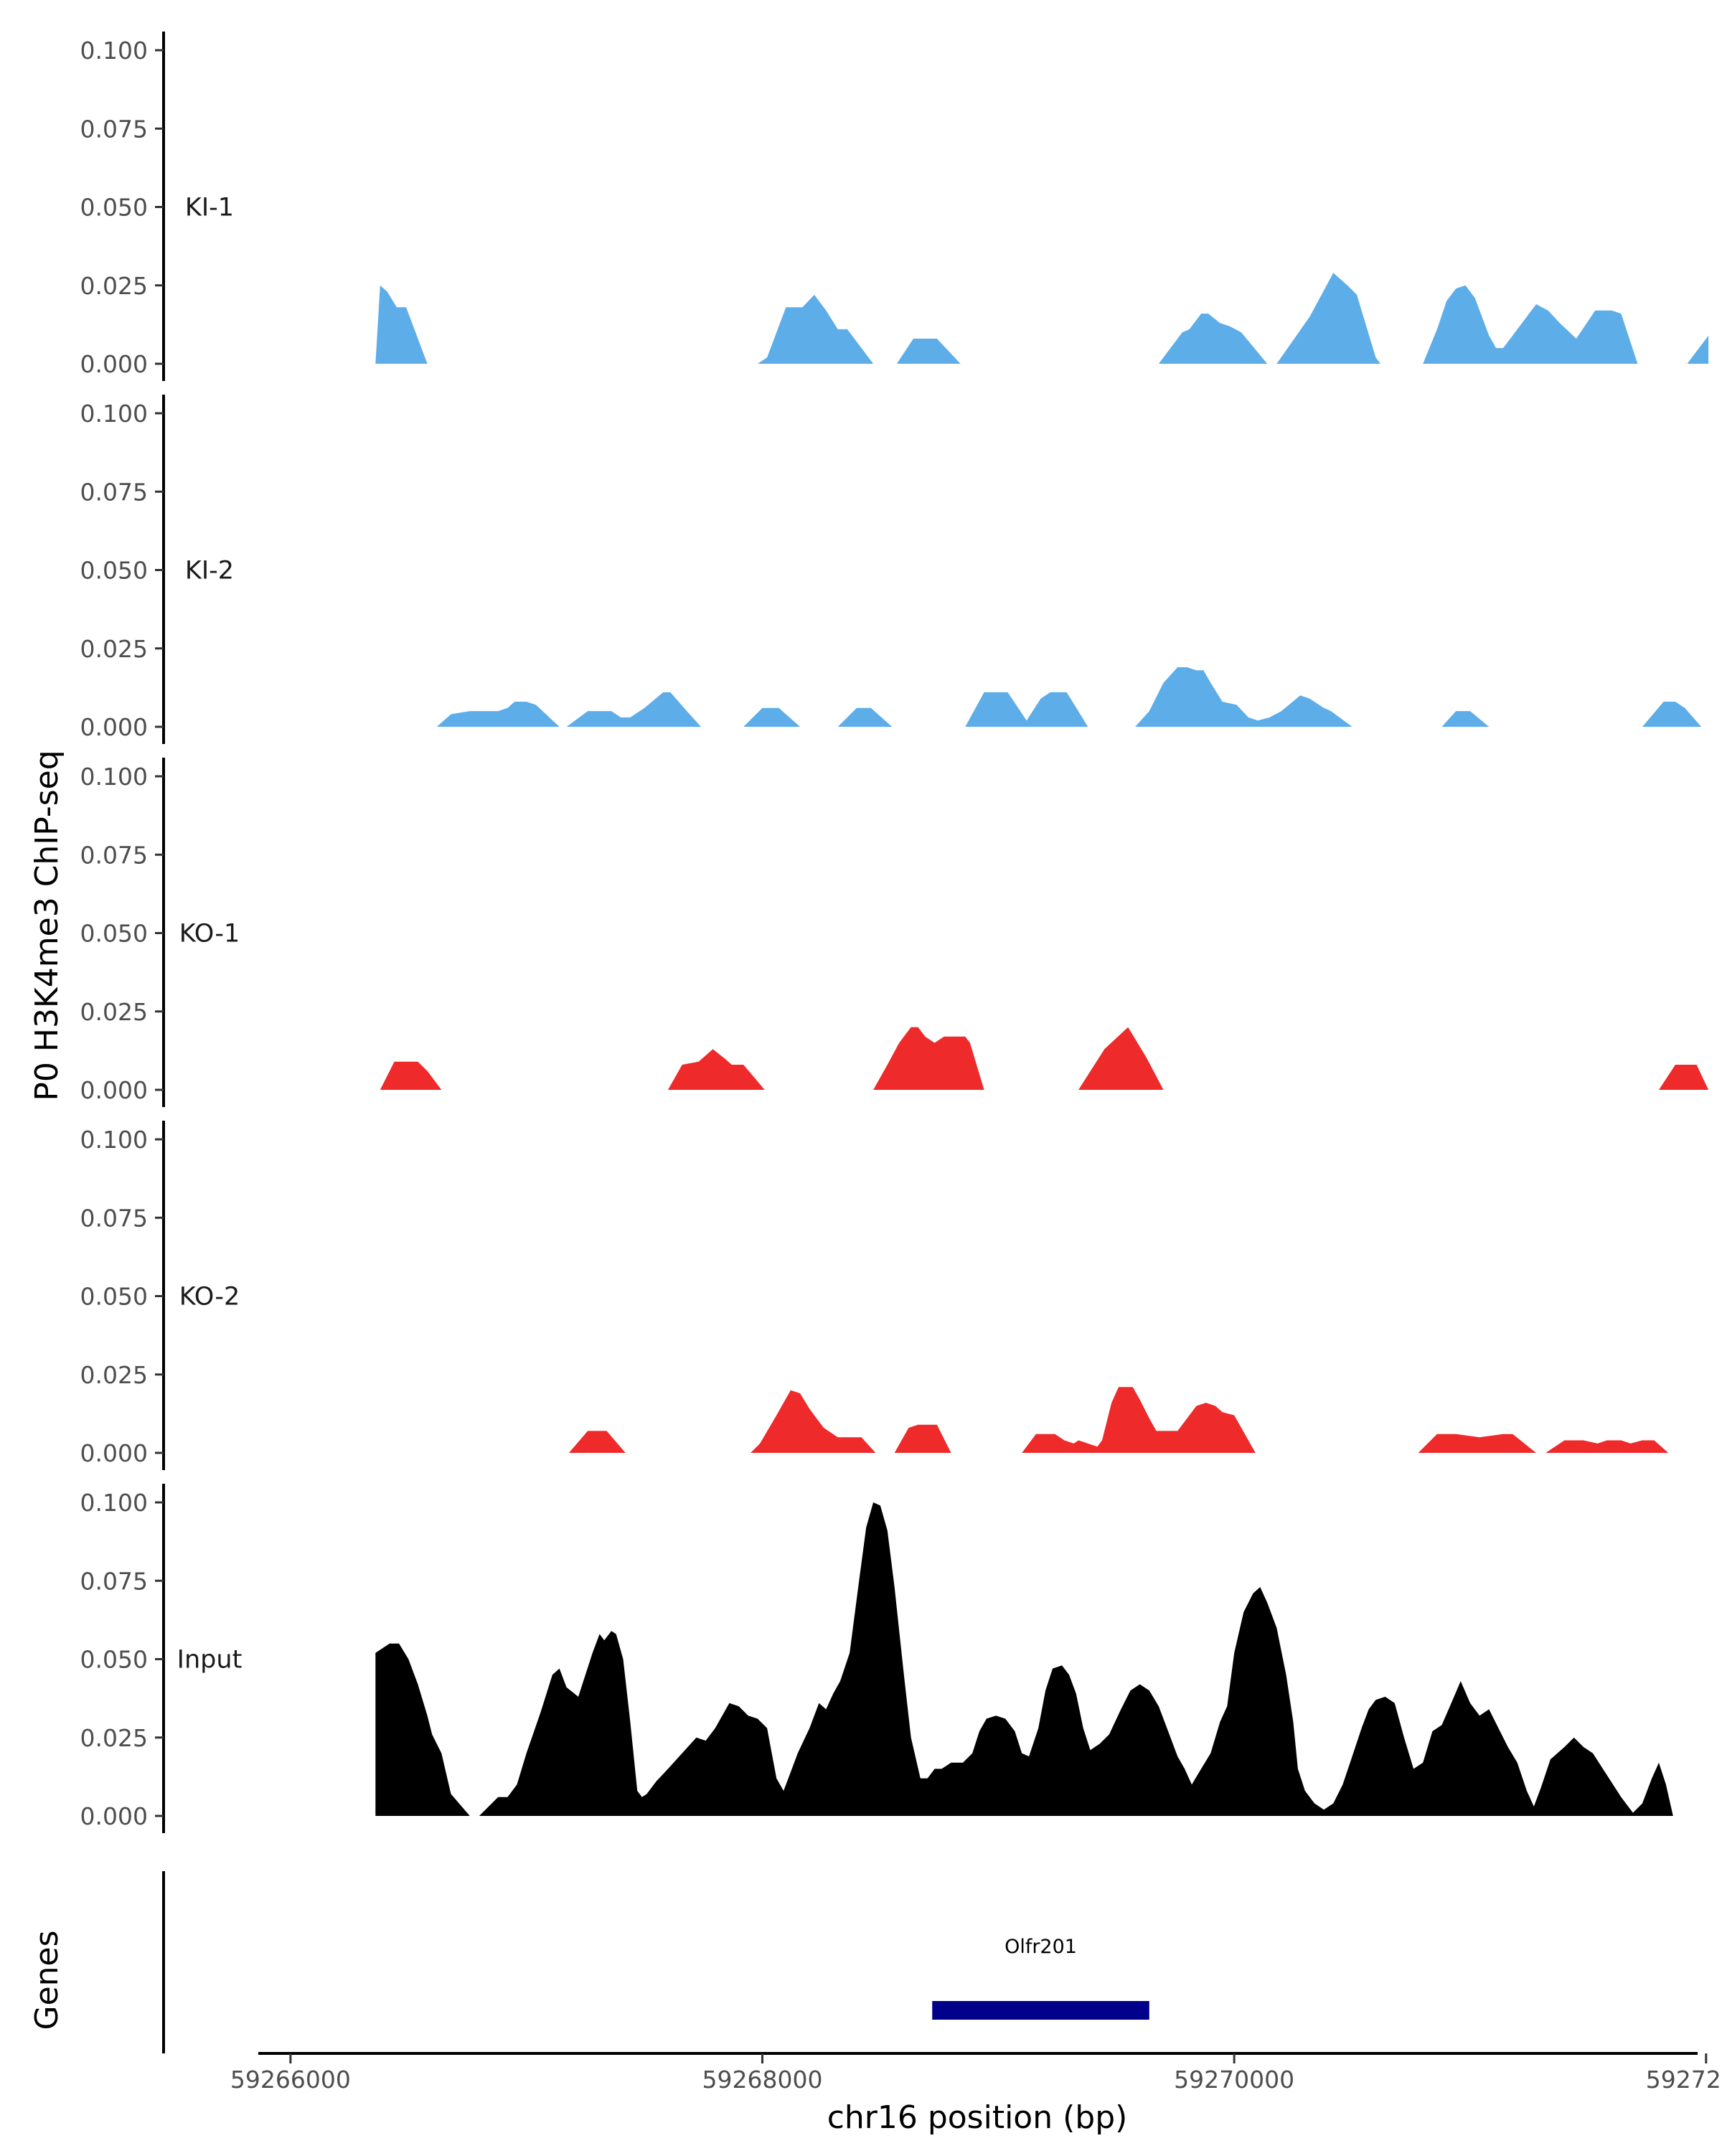  I want to click on track-label: KO-2, so click(209, 1297).